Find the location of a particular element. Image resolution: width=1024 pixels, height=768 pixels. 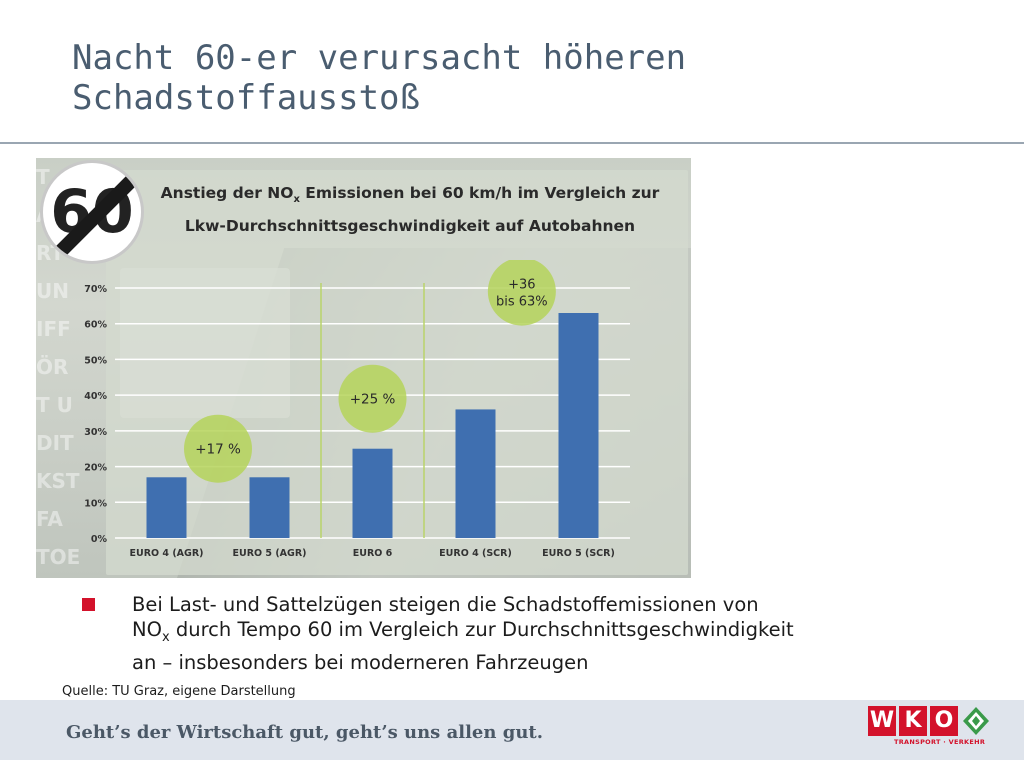

bullet-square-icon is located at coordinates (88, 604).